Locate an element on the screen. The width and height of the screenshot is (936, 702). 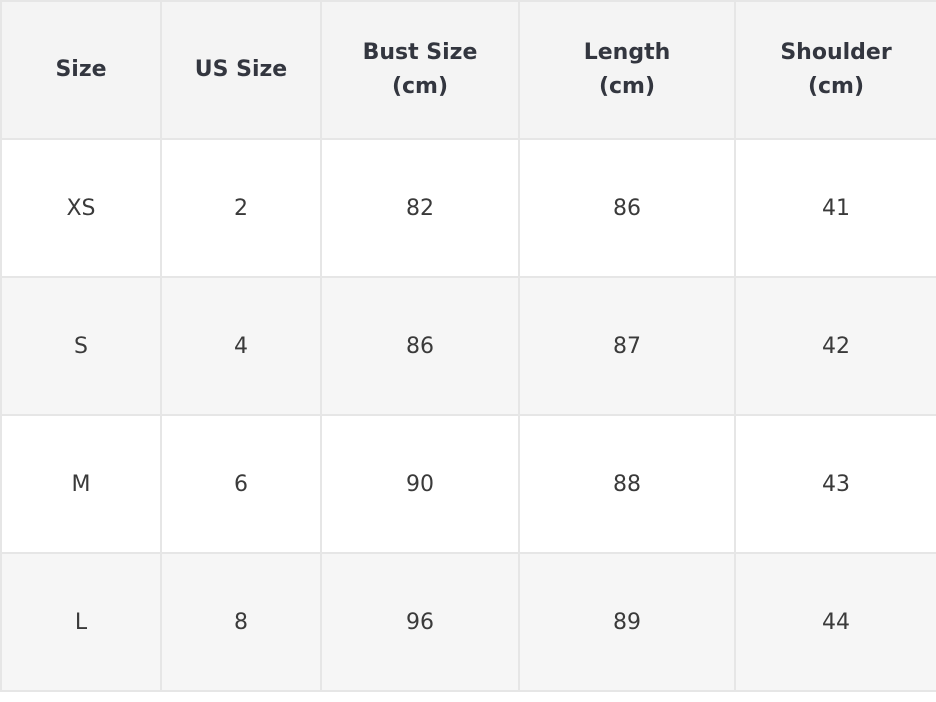
cell-size: XS is located at coordinates (81, 208).